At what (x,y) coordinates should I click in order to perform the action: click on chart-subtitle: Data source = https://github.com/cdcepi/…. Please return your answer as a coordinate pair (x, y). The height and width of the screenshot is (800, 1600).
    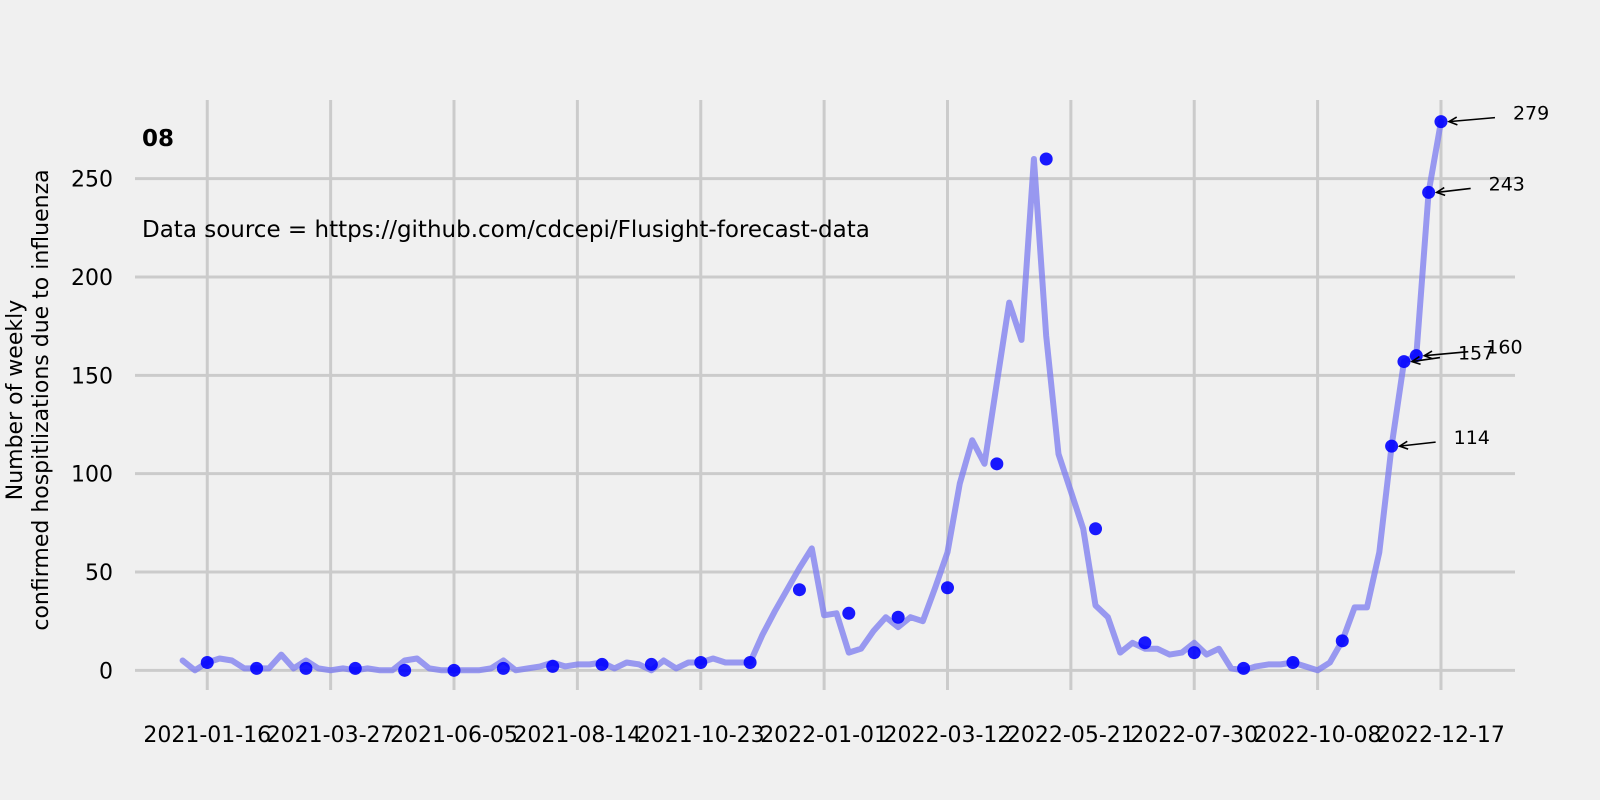
    Looking at the image, I should click on (506, 230).